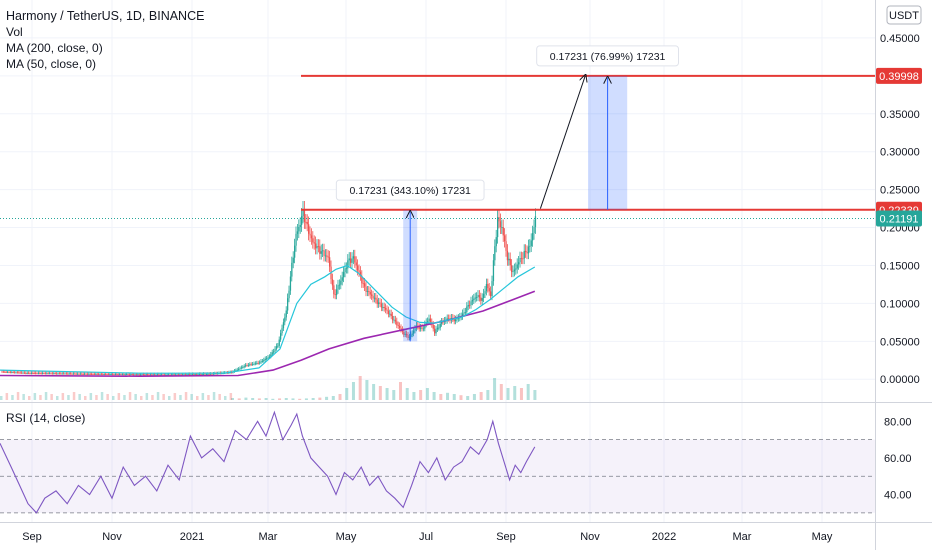 Image resolution: width=932 pixels, height=555 pixels. Describe the element at coordinates (898, 496) in the screenshot. I see `rsi-y-tick-label: 40.00` at that location.